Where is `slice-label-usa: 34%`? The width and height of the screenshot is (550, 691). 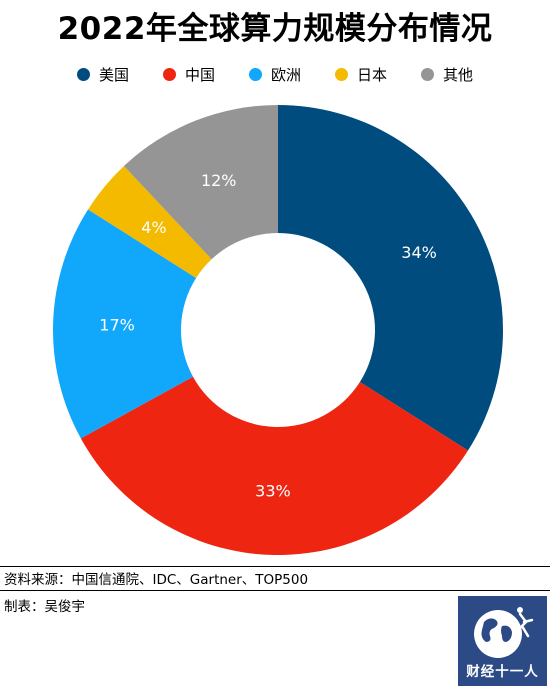
slice-label-usa: 34% is located at coordinates (419, 252).